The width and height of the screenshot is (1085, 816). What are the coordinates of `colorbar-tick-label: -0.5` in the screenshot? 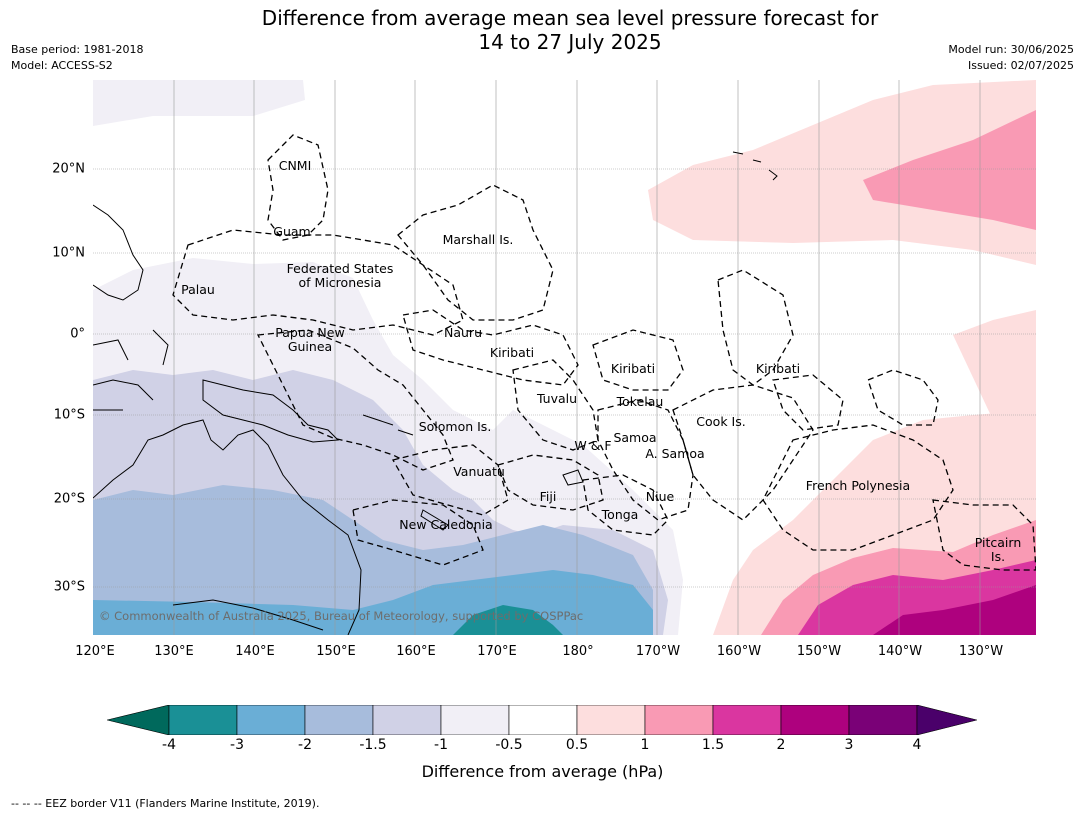 It's located at (509, 745).